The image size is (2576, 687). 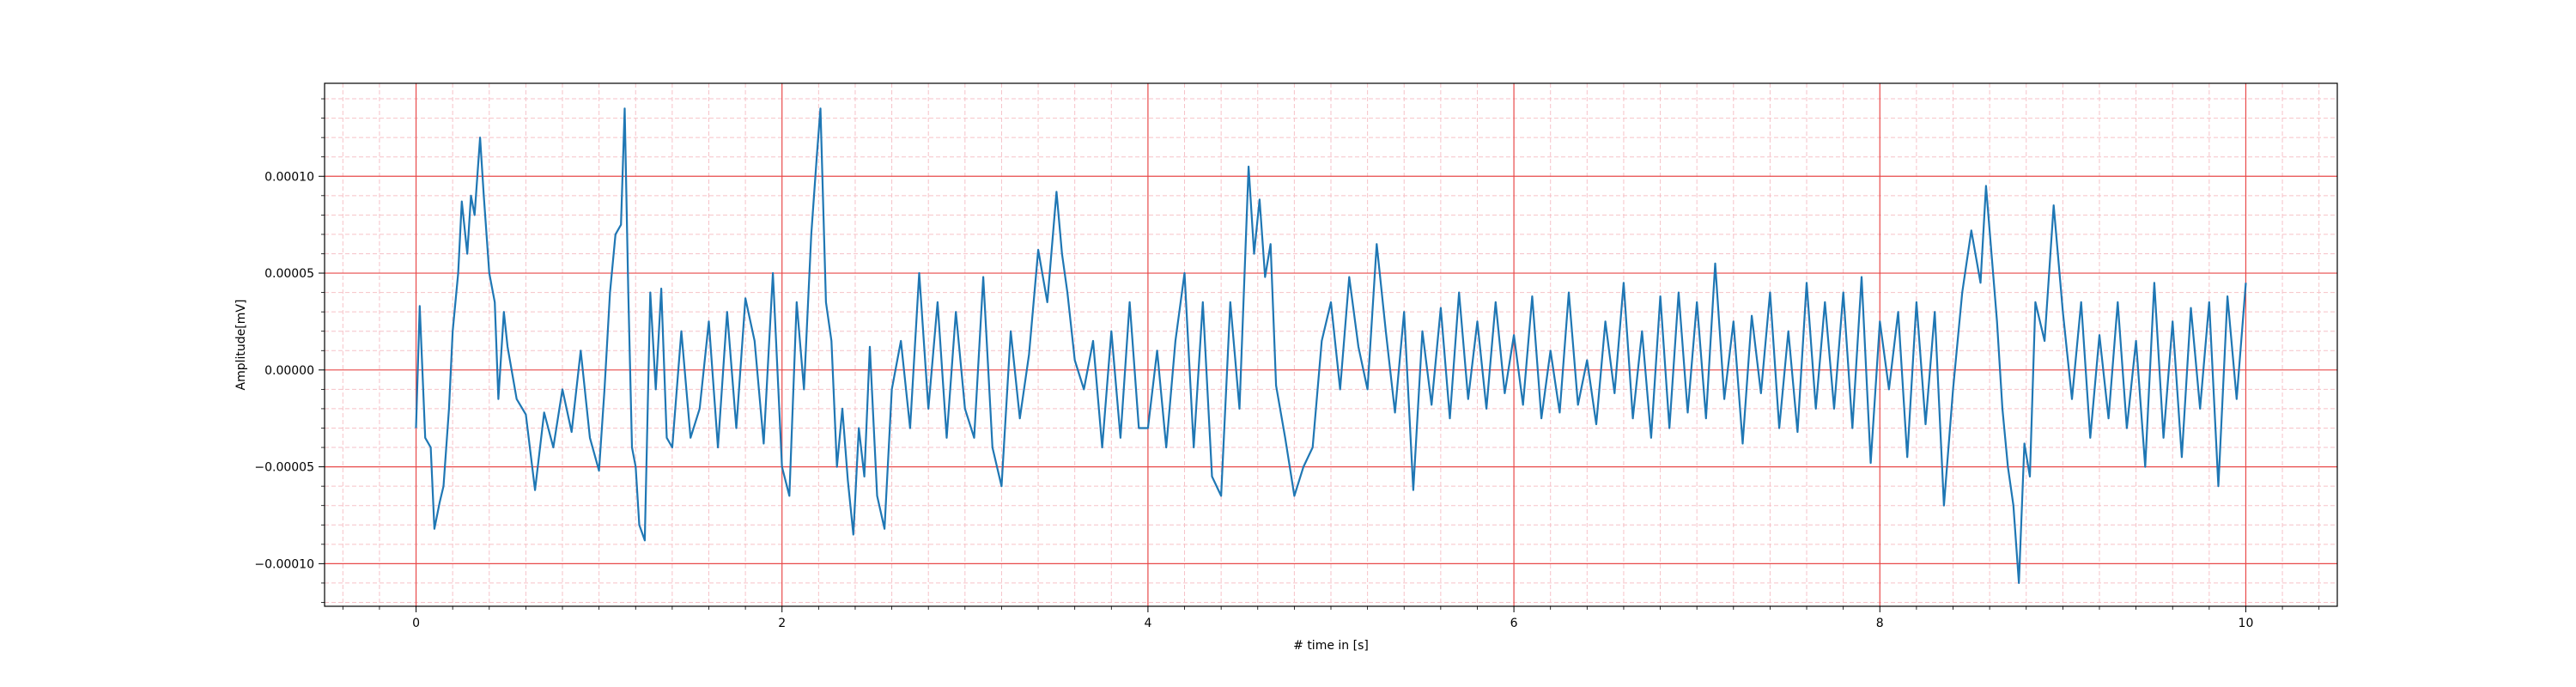 I want to click on y-tick-label: −0.00005, so click(x=284, y=468).